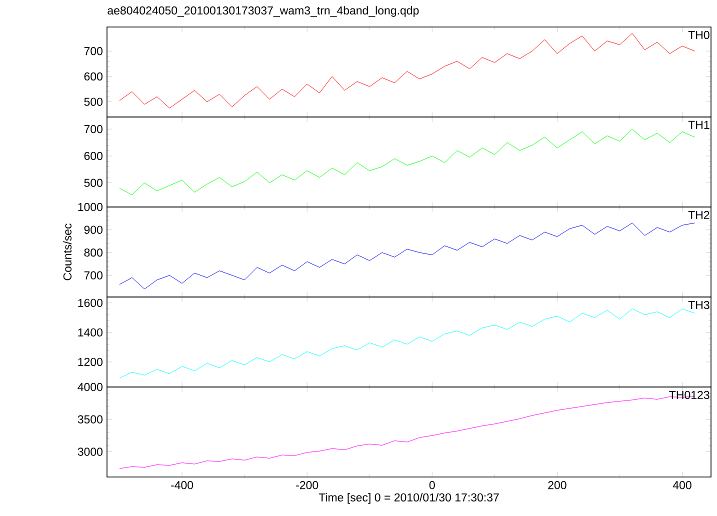  What do you see at coordinates (557, 485) in the screenshot?
I see `x-tick-label: 200` at bounding box center [557, 485].